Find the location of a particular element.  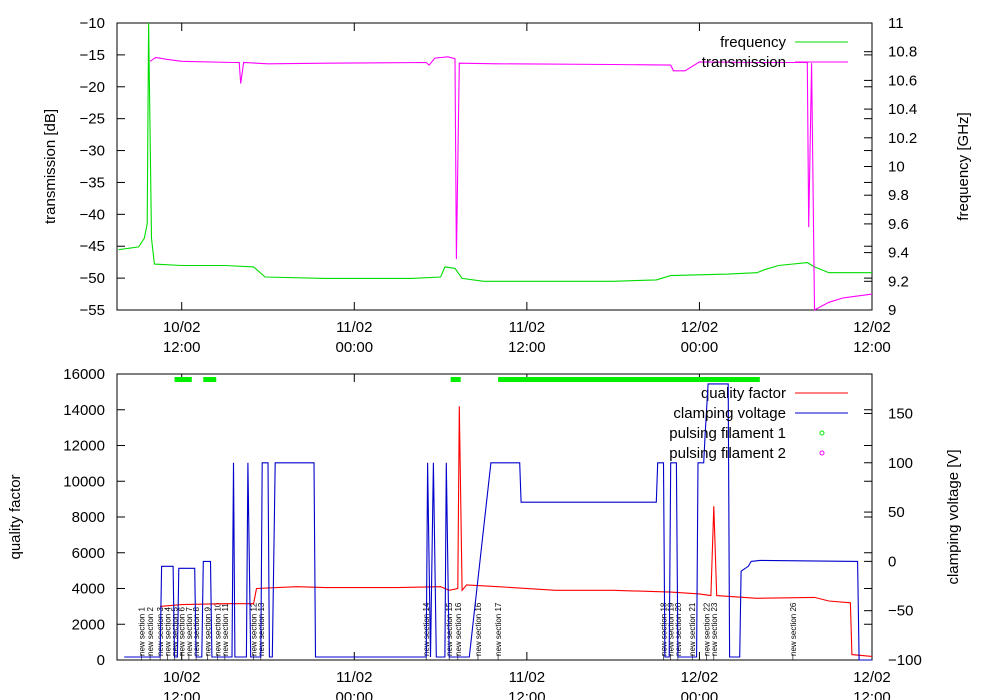

legend-label: transmission is located at coordinates (744, 62).